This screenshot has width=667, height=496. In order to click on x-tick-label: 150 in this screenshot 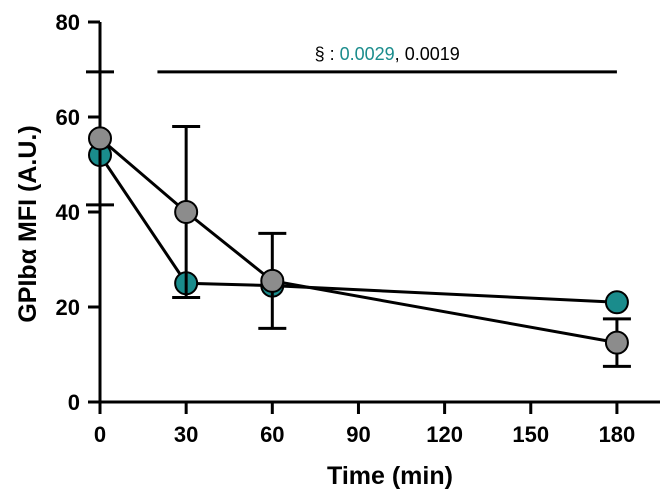, I will do `click(530, 434)`.